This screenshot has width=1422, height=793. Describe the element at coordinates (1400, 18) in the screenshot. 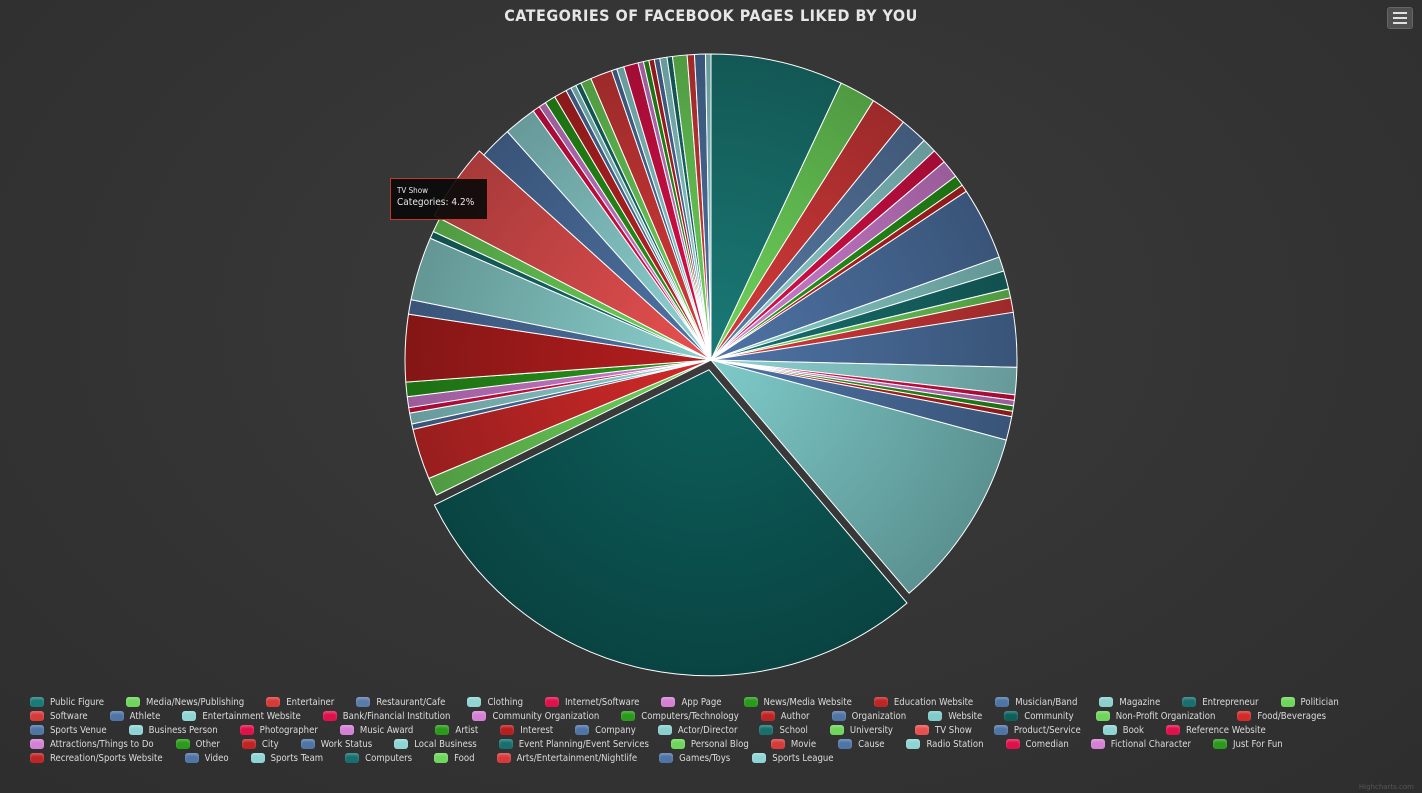

I see `hamburger-menu-icon` at that location.